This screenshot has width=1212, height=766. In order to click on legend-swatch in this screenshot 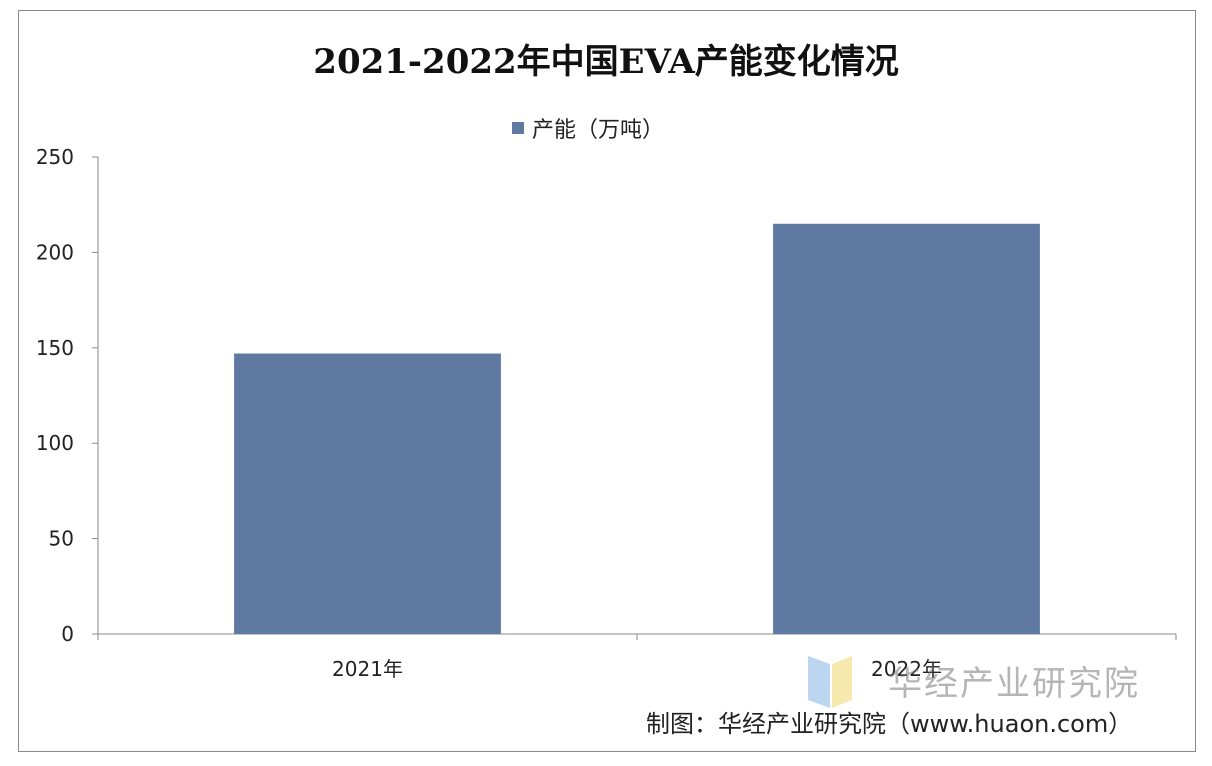, I will do `click(518, 128)`.